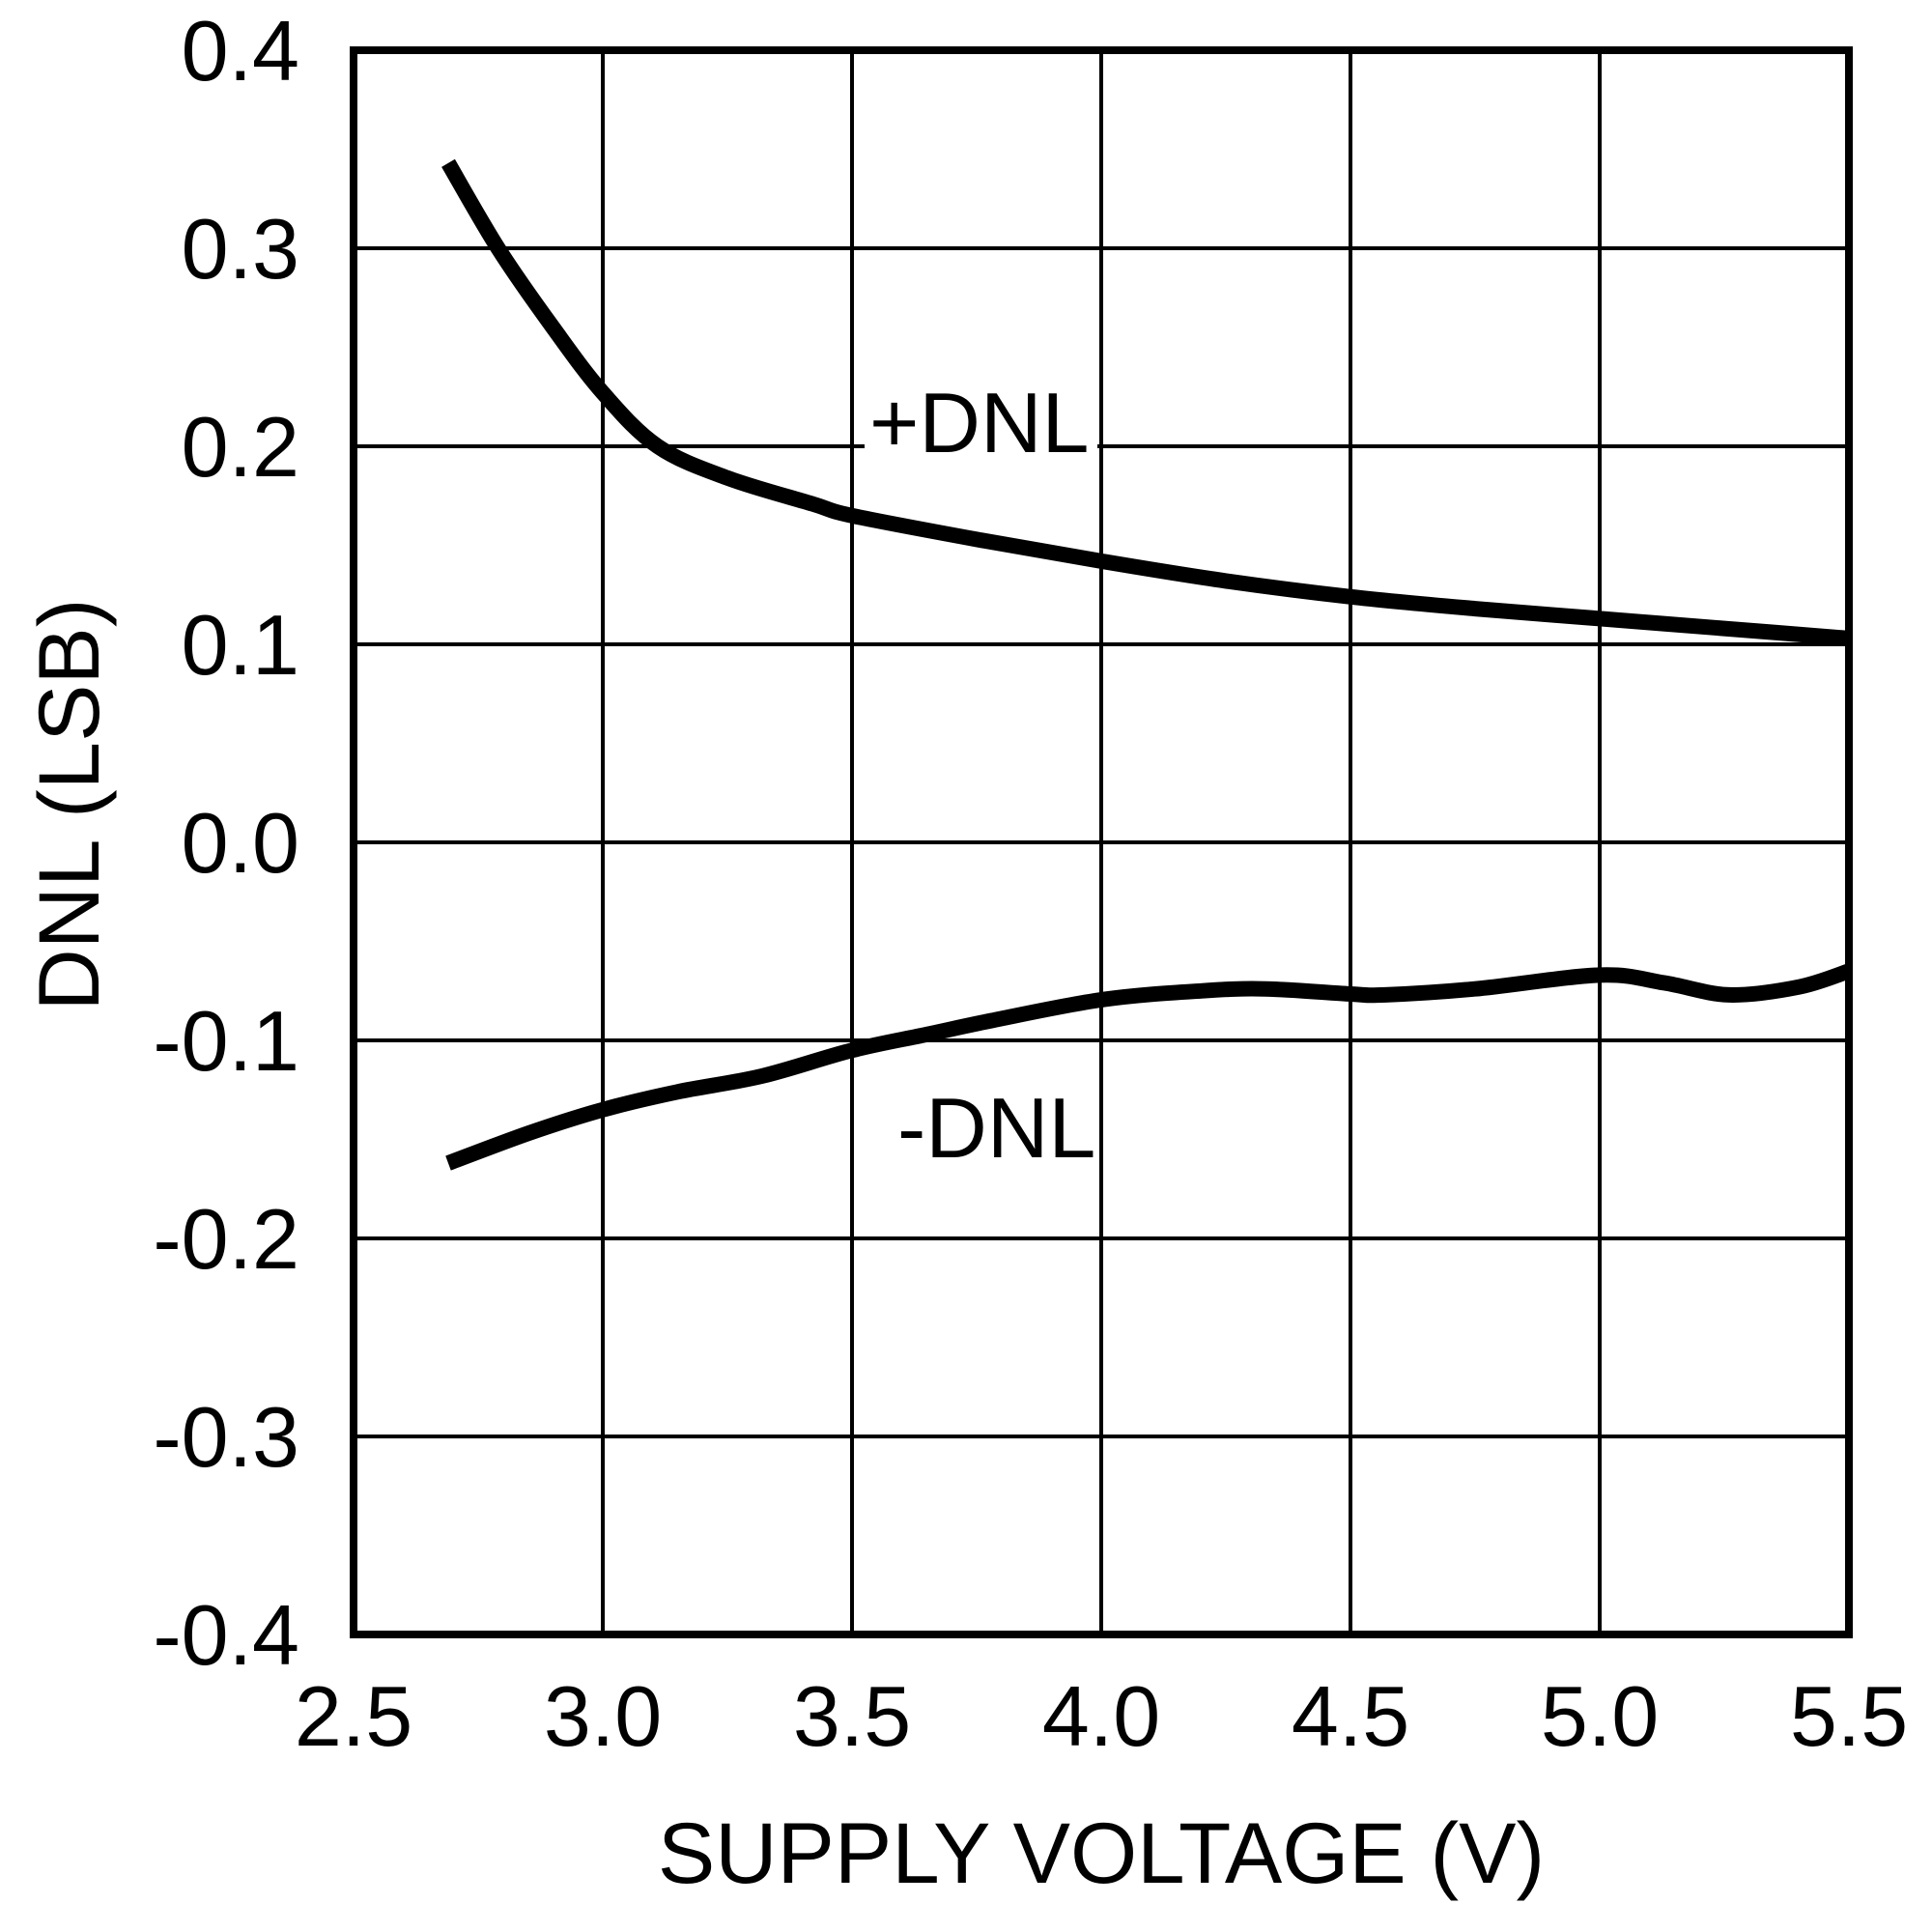  I want to click on y-axis-tick-labels: 0.4 0.3 0.2 0.1 0.0 -0.1 -0.2 -0.3 -0.4, so click(226, 843).